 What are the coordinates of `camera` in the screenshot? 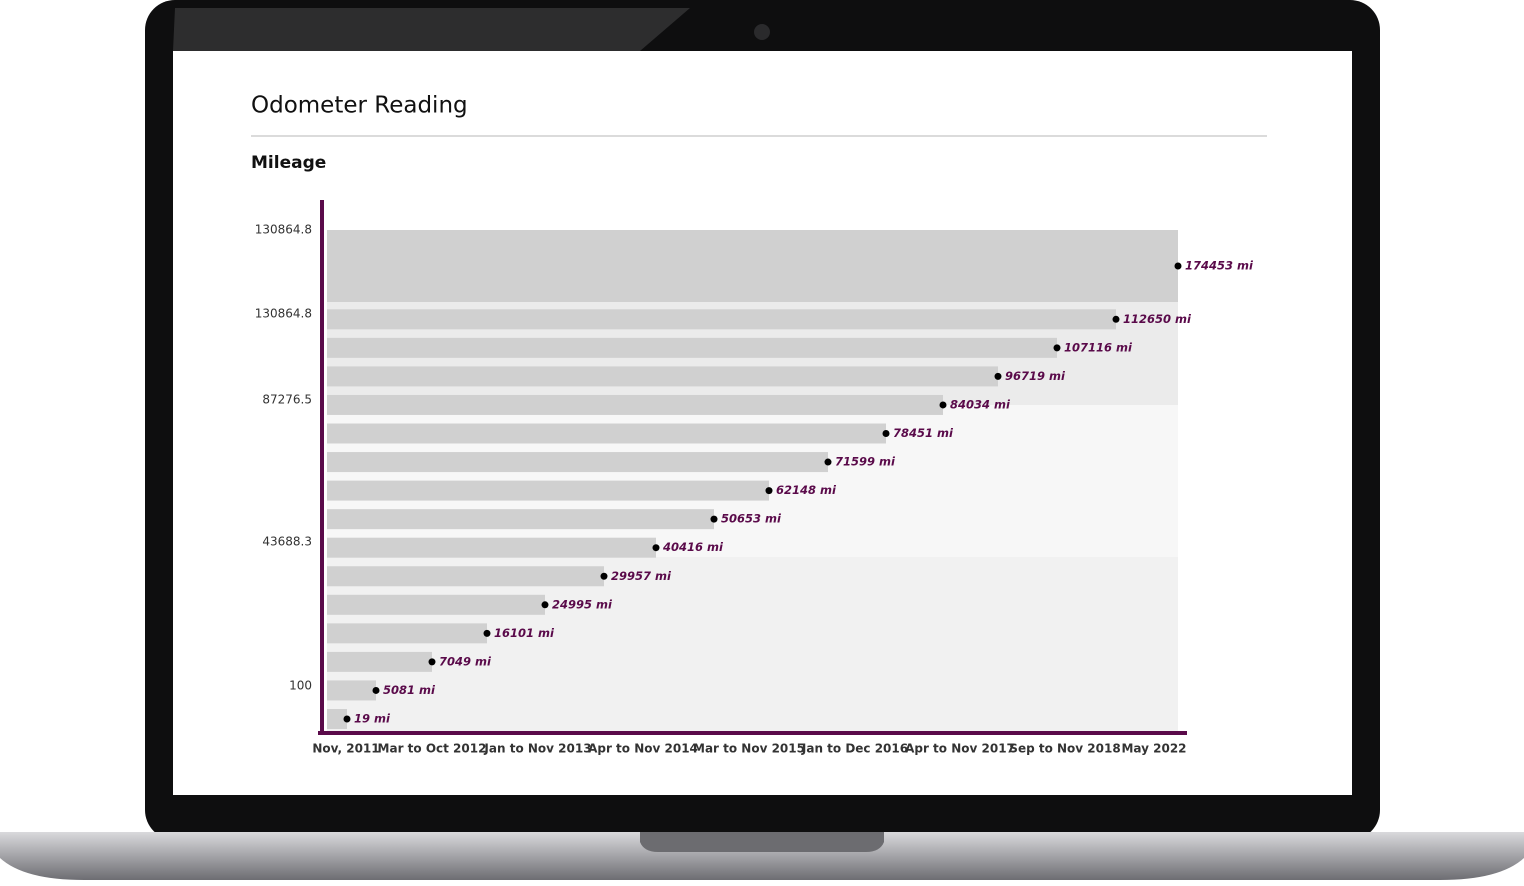 It's located at (762, 32).